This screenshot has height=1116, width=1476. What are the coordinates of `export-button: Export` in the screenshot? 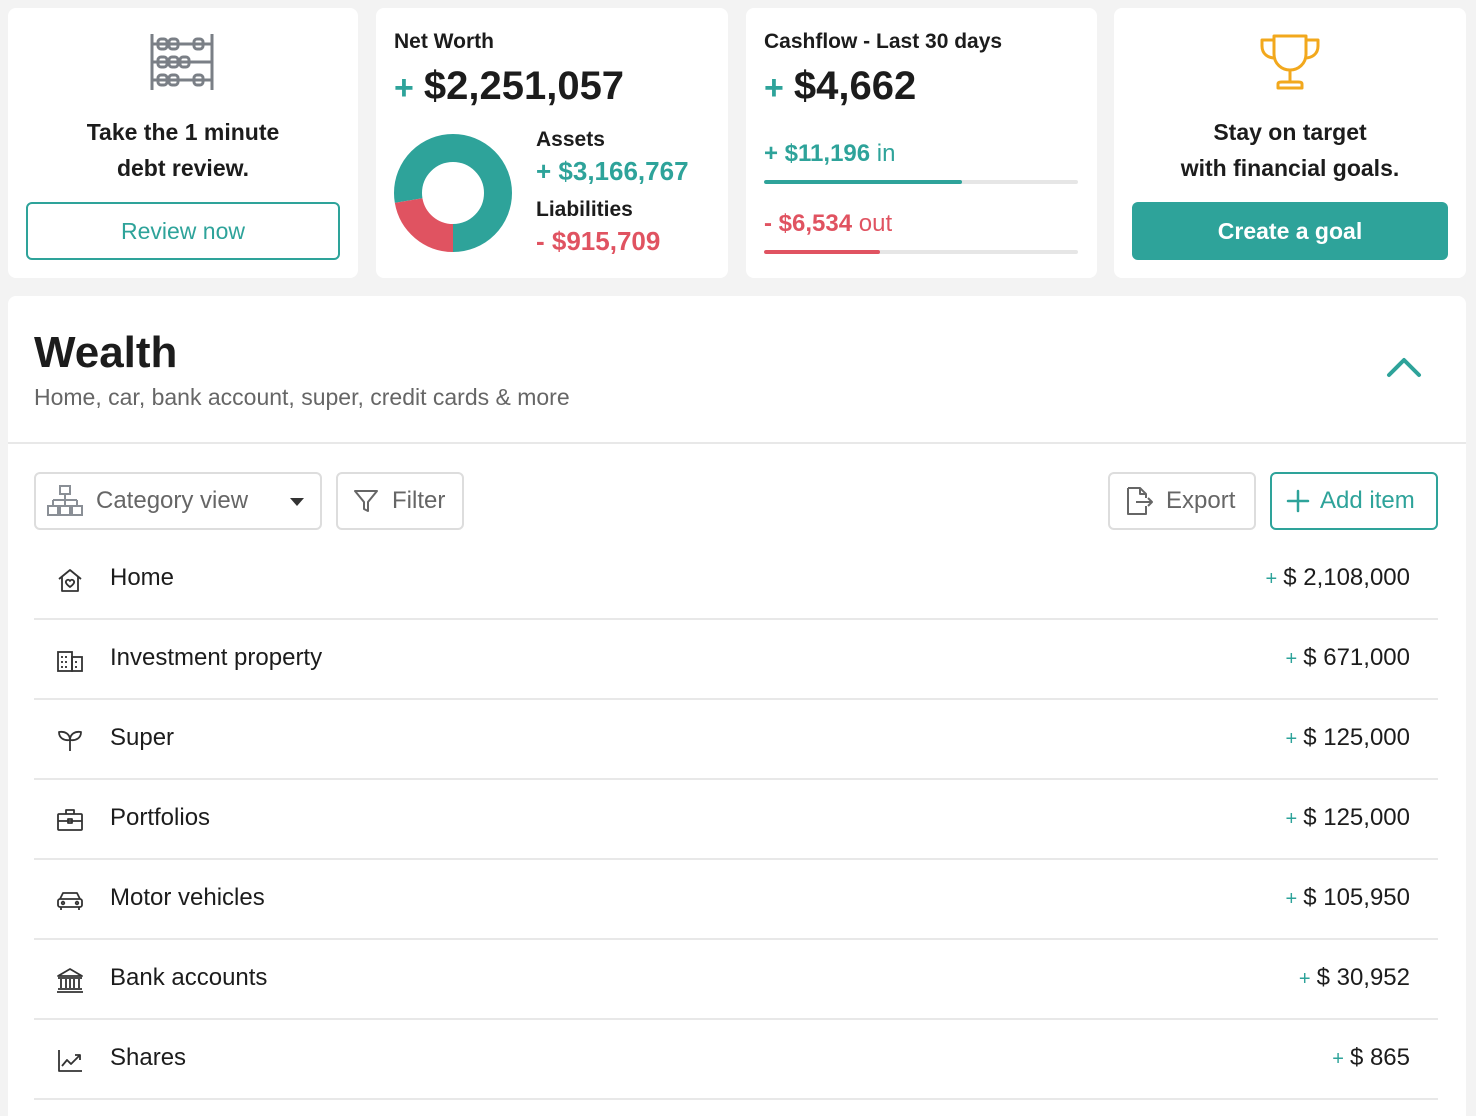 It's located at (1182, 501).